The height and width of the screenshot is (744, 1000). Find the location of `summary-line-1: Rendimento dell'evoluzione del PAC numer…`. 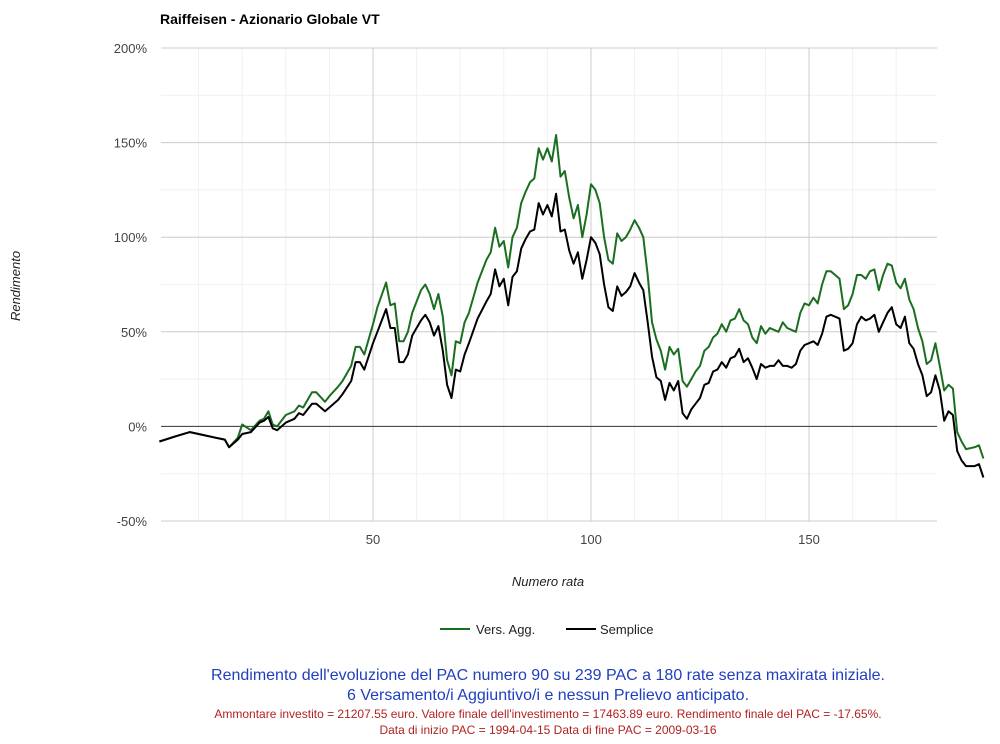

summary-line-1: Rendimento dell'evoluzione del PAC numer… is located at coordinates (548, 675).